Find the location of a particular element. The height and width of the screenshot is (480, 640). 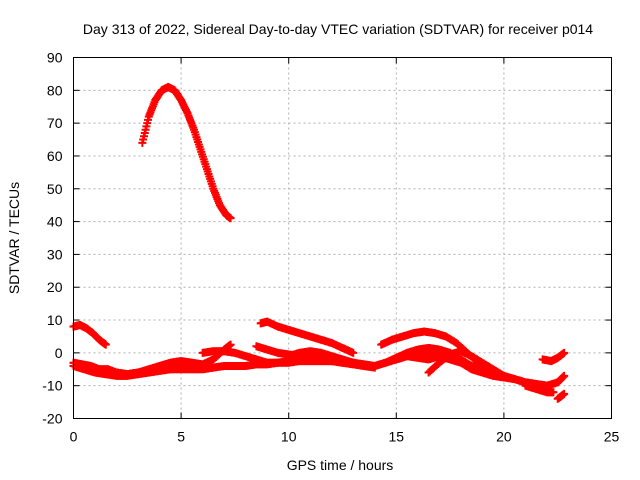

data-series-arc-night-end-b is located at coordinates (561, 396).